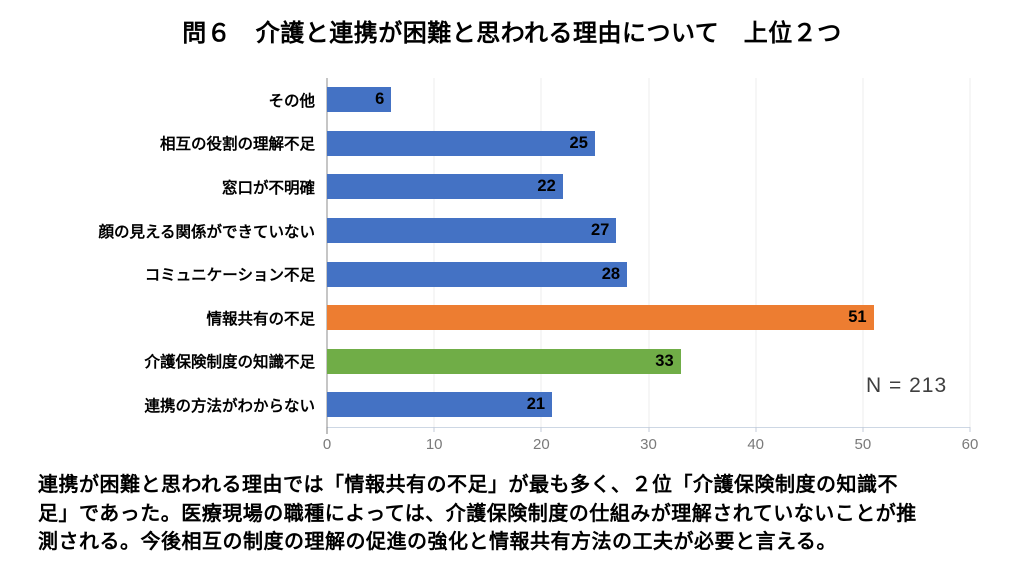  Describe the element at coordinates (445, 187) in the screenshot. I see `bar: 22` at that location.